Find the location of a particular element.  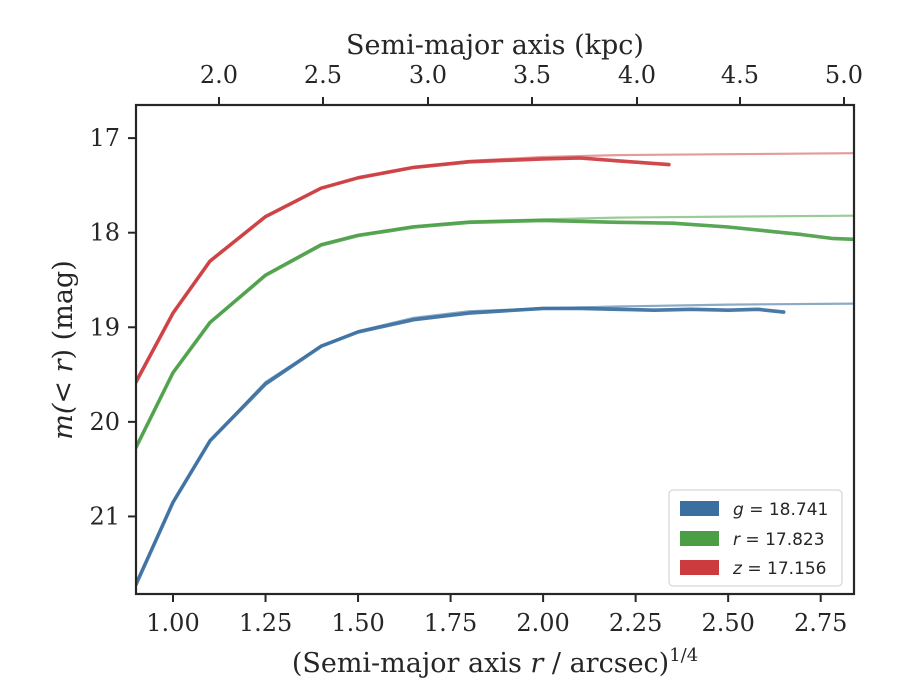

top-tick-label: 4.5 is located at coordinates (740, 75).